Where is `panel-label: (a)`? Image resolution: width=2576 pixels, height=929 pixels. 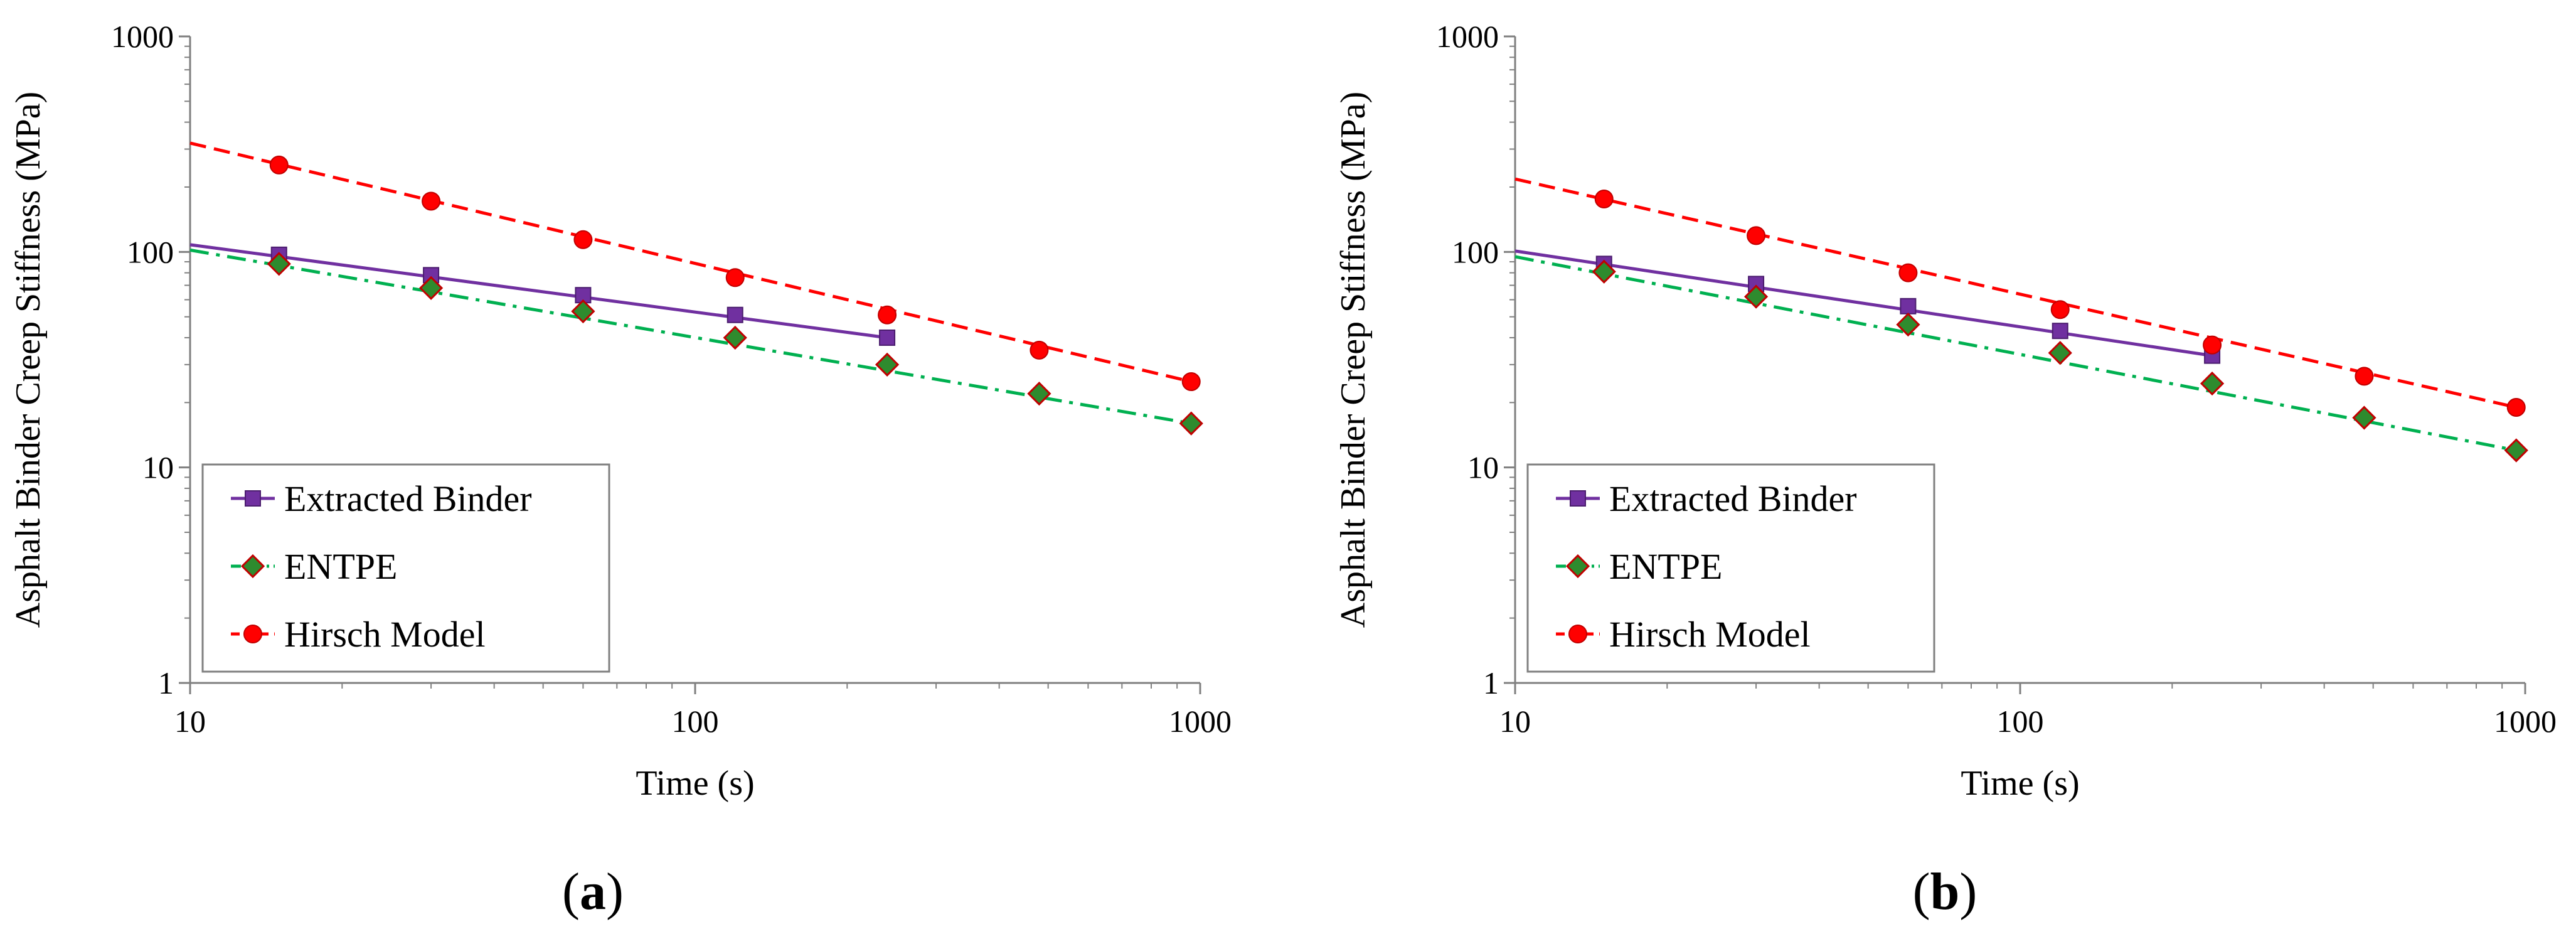
panel-label: (a) is located at coordinates (593, 891).